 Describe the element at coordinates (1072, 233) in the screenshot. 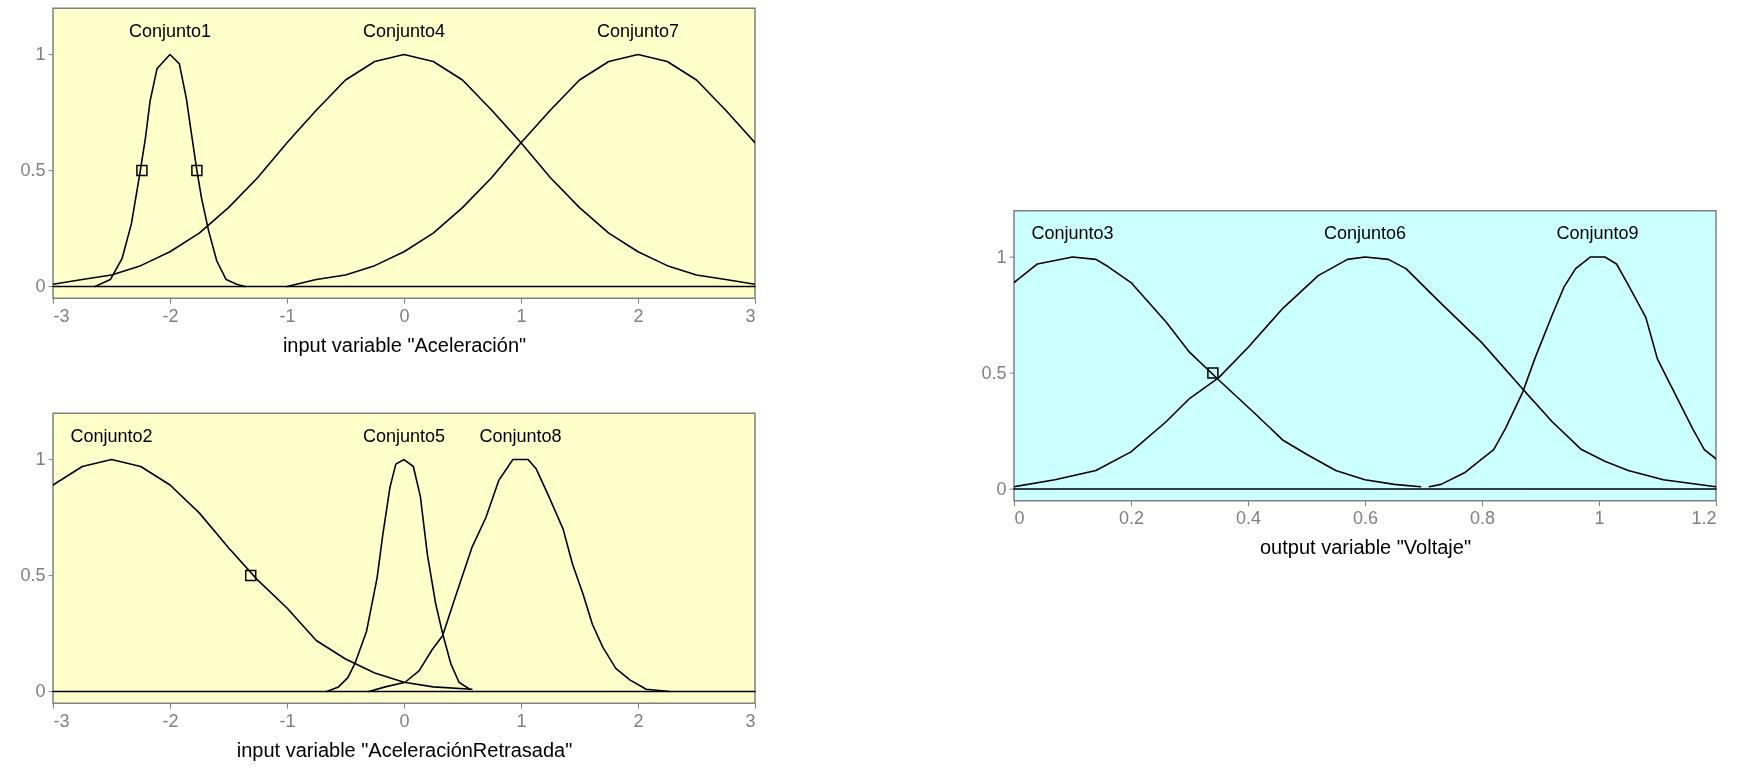

I see `series-label: Conjunto3` at that location.